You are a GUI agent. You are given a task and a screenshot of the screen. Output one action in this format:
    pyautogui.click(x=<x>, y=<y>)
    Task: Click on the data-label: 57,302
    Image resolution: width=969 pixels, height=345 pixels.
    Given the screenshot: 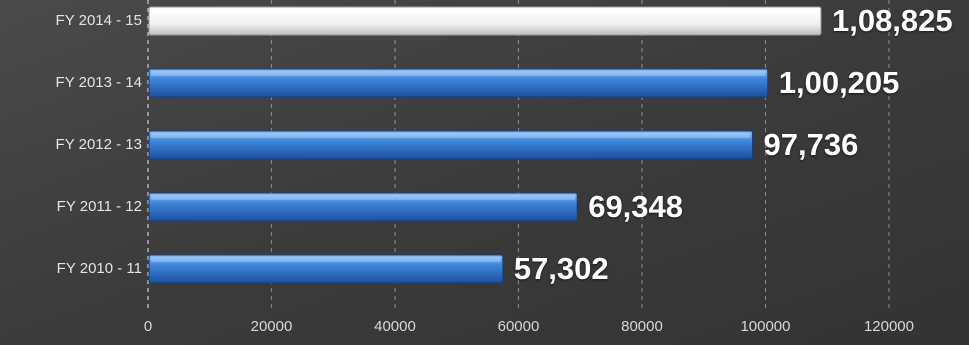 What is the action you would take?
    pyautogui.click(x=561, y=268)
    